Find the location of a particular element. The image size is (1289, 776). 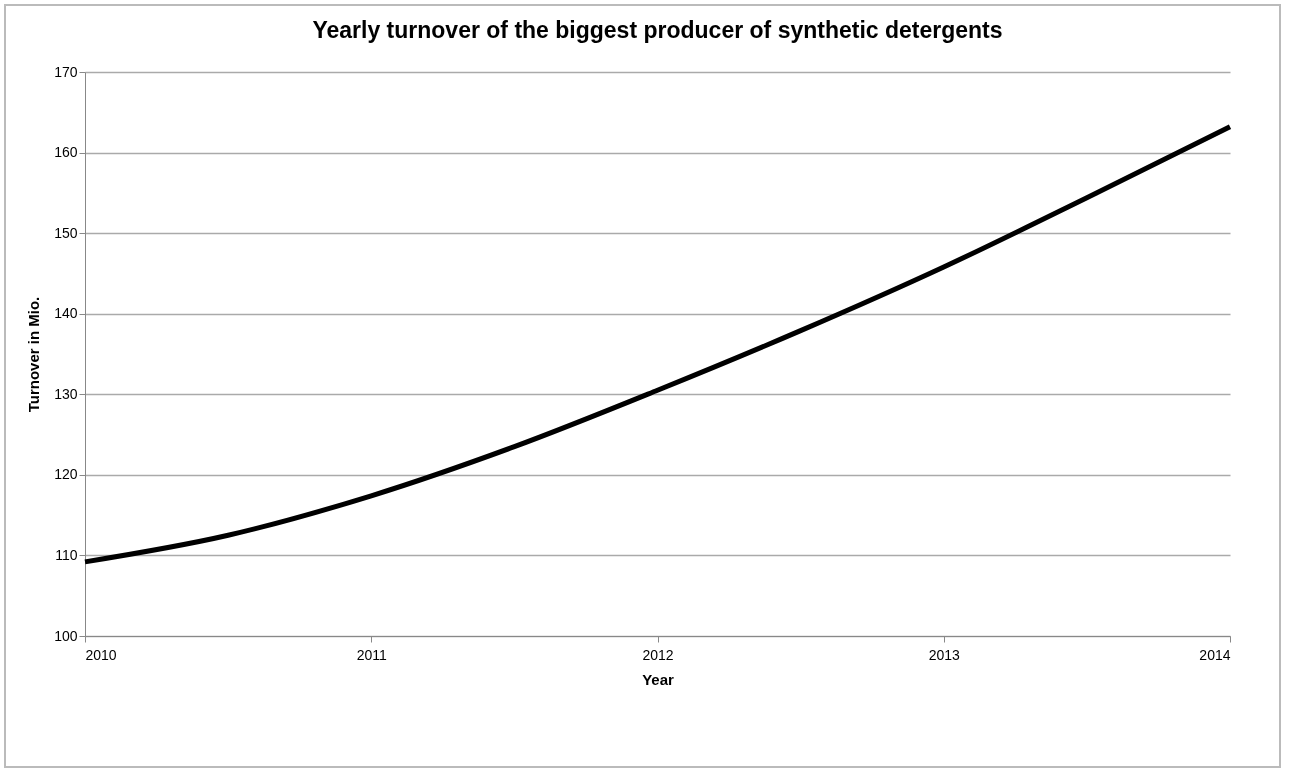

y-tick-label: 100 is located at coordinates (66, 635).